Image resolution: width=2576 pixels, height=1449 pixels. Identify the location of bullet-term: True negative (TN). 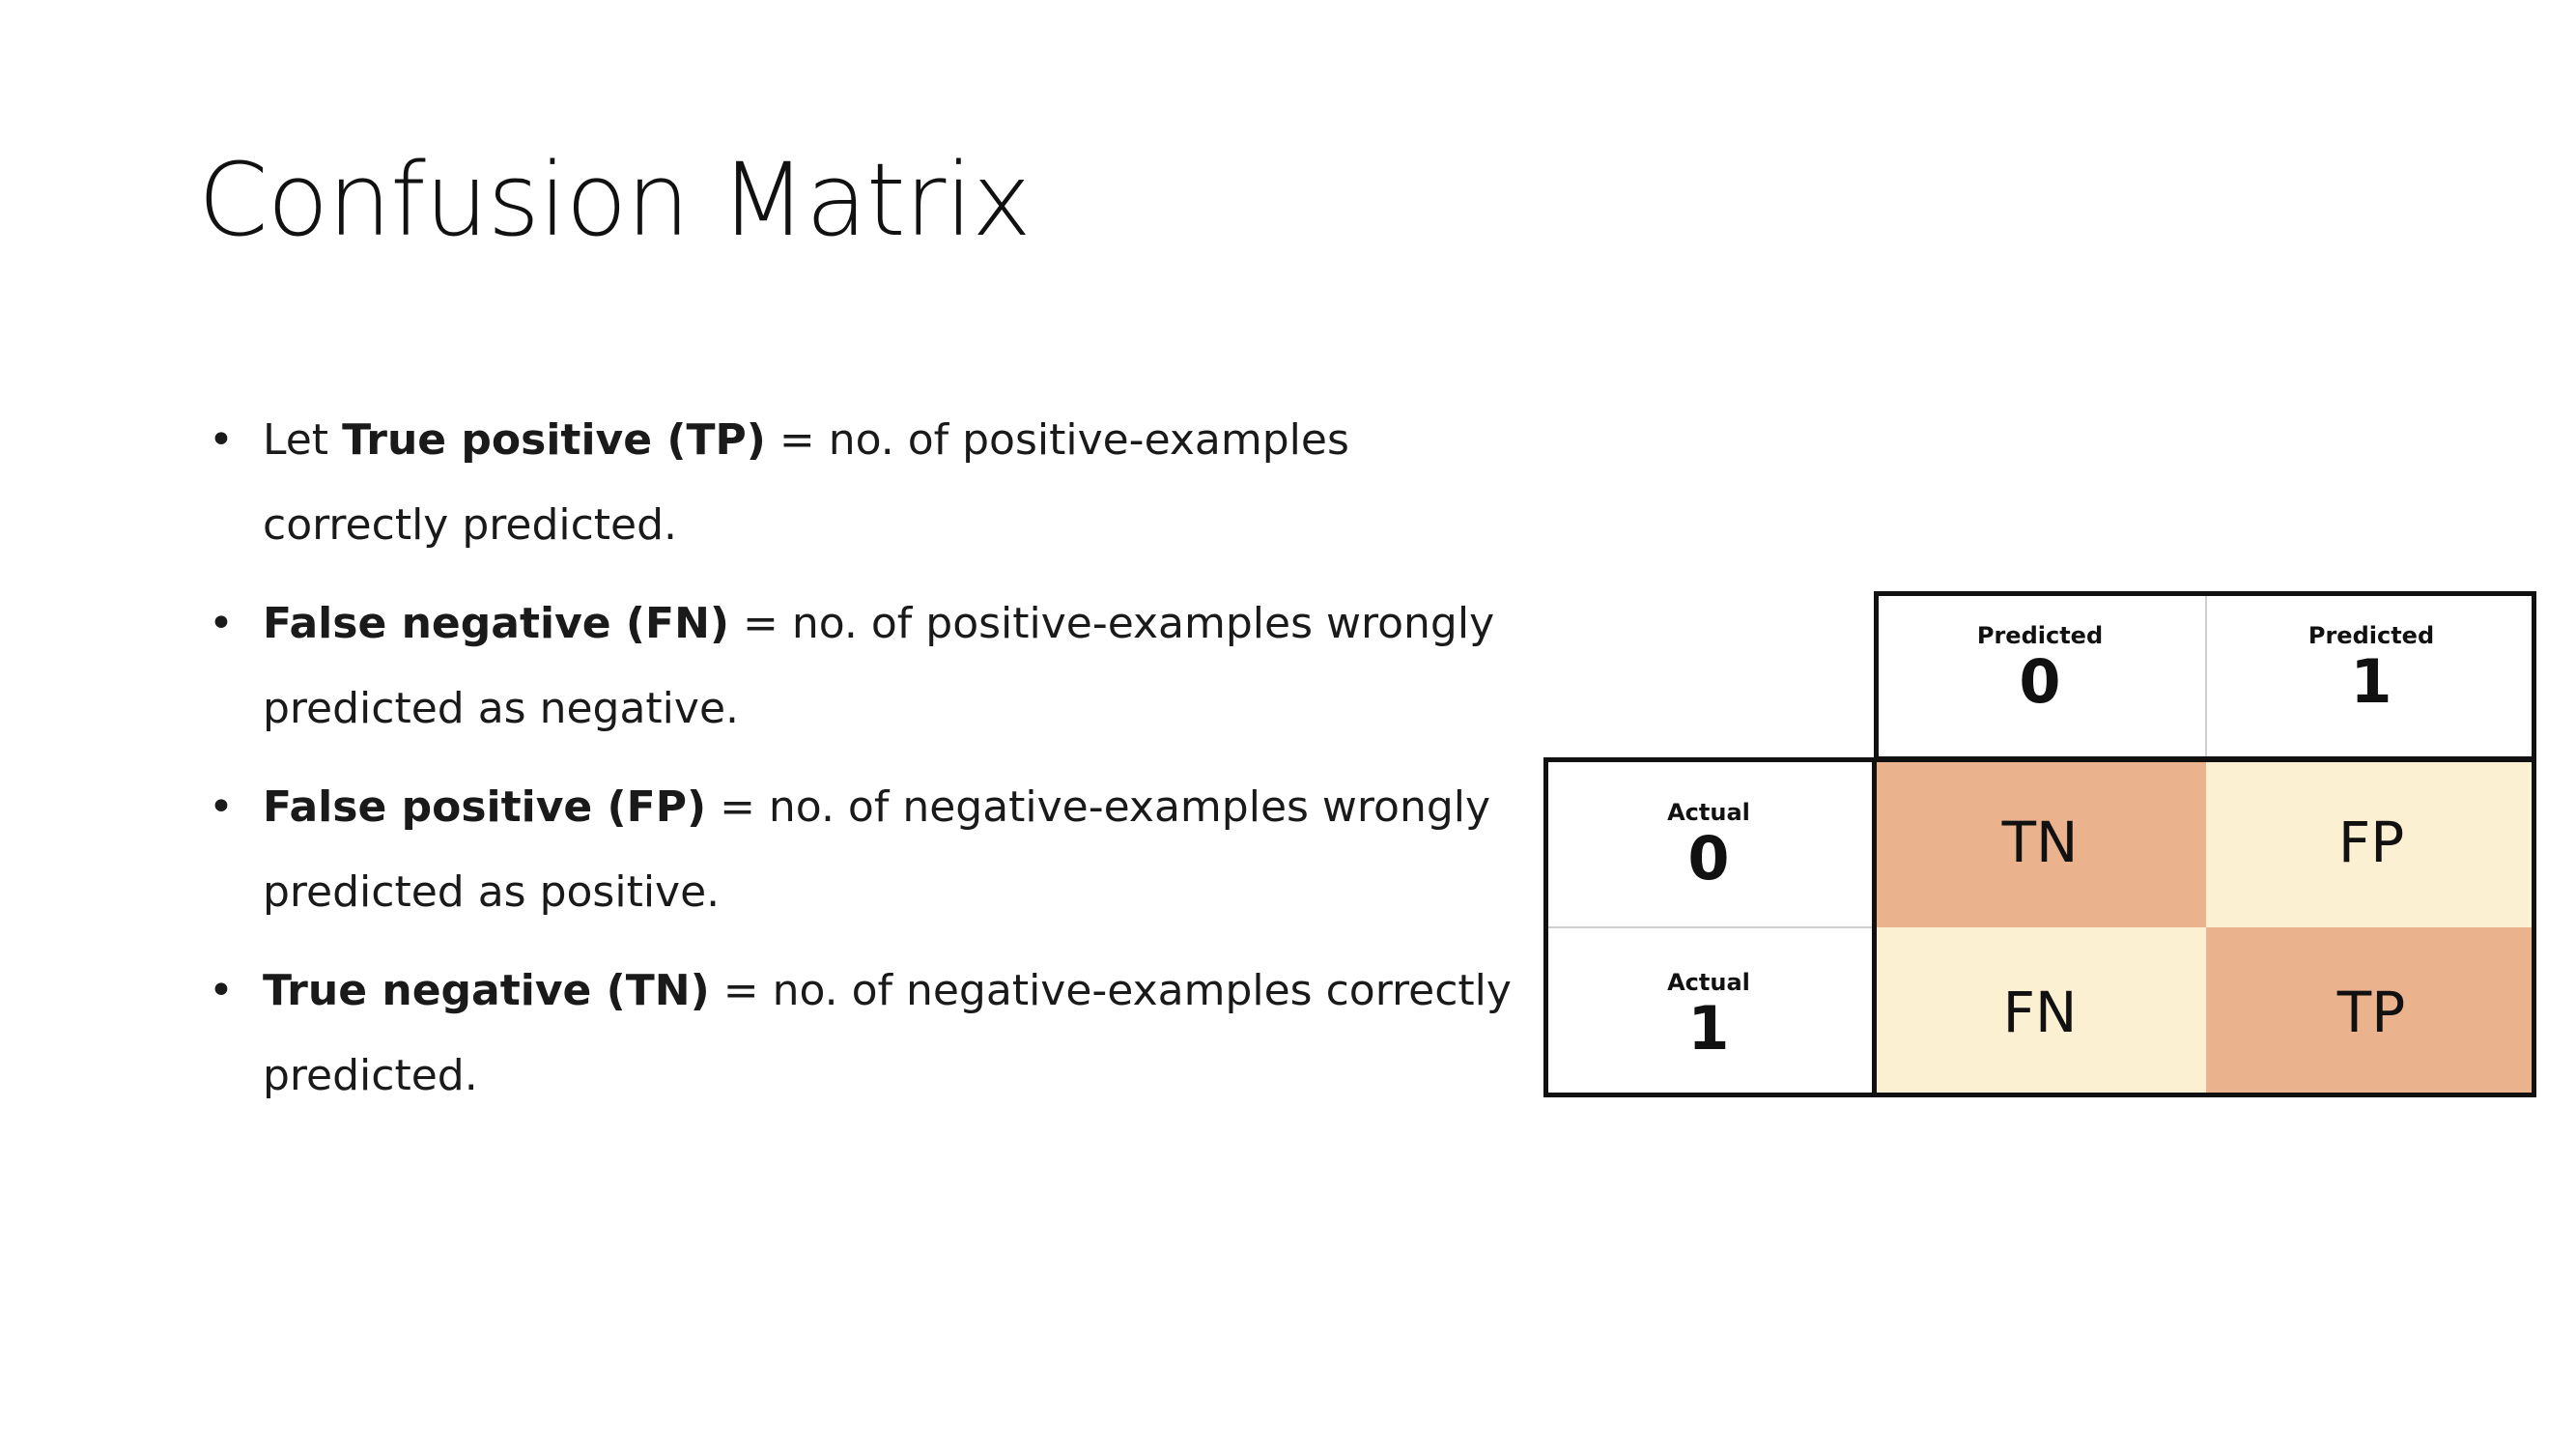
(486, 990).